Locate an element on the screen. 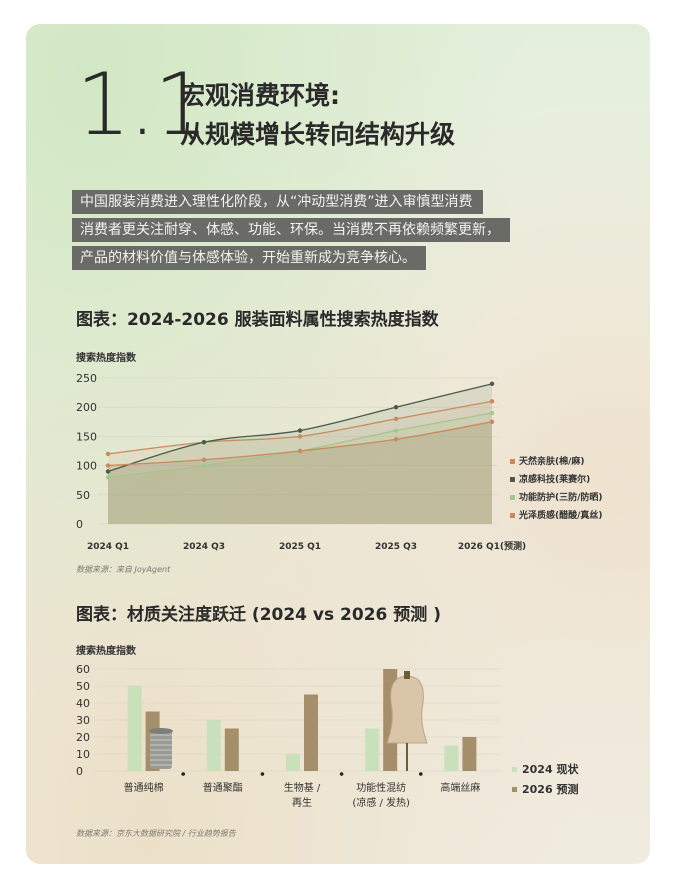  x-tick-label: 功能性混纺 is located at coordinates (381, 787).